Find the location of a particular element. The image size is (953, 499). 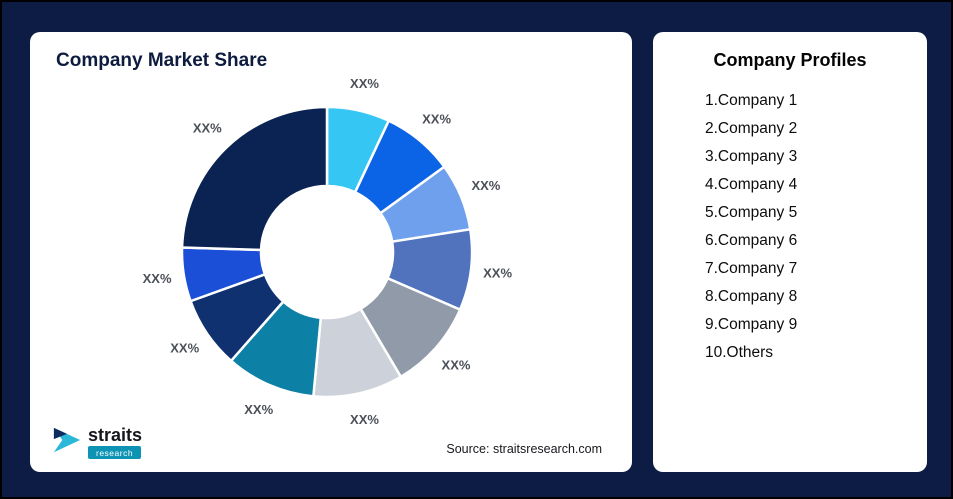

list-item: 9.Company 9 is located at coordinates (751, 325).